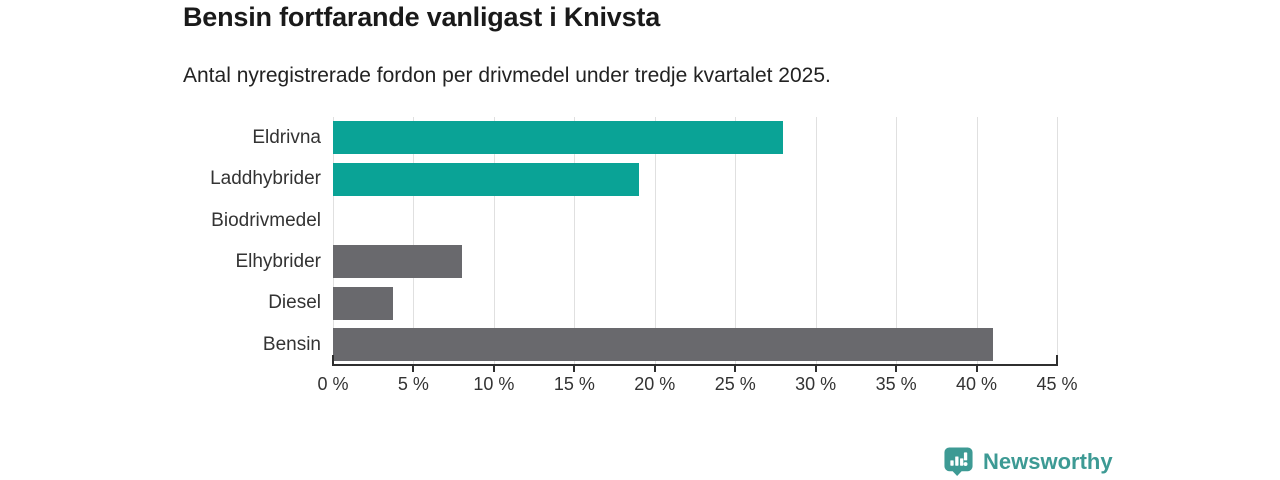  I want to click on x-axis-line, so click(695, 365).